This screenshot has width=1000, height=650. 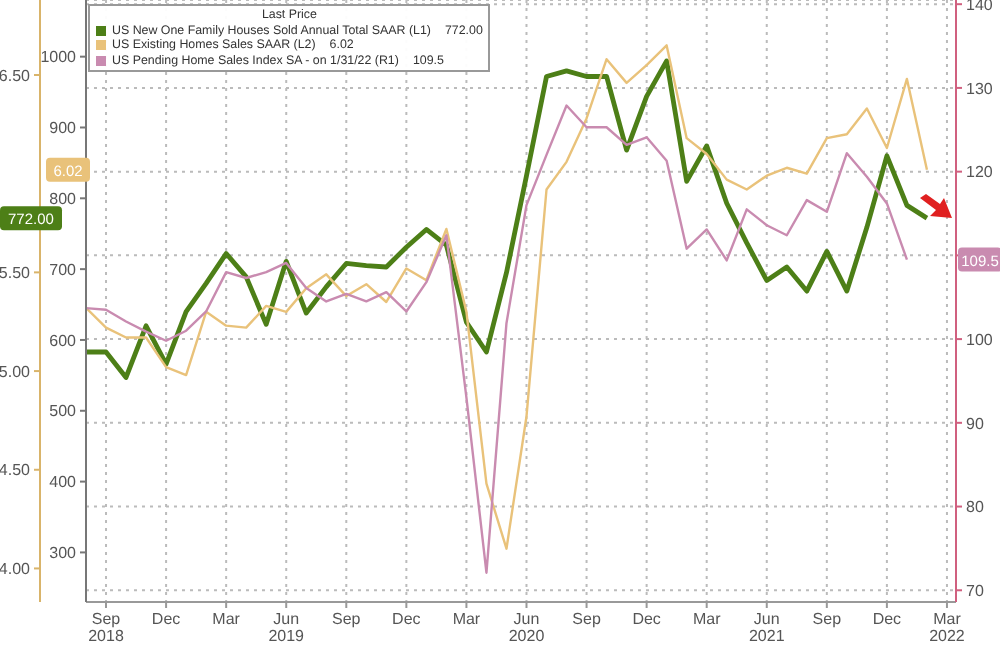 What do you see at coordinates (59, 57) in the screenshot?
I see `y-tick-label: 1000` at bounding box center [59, 57].